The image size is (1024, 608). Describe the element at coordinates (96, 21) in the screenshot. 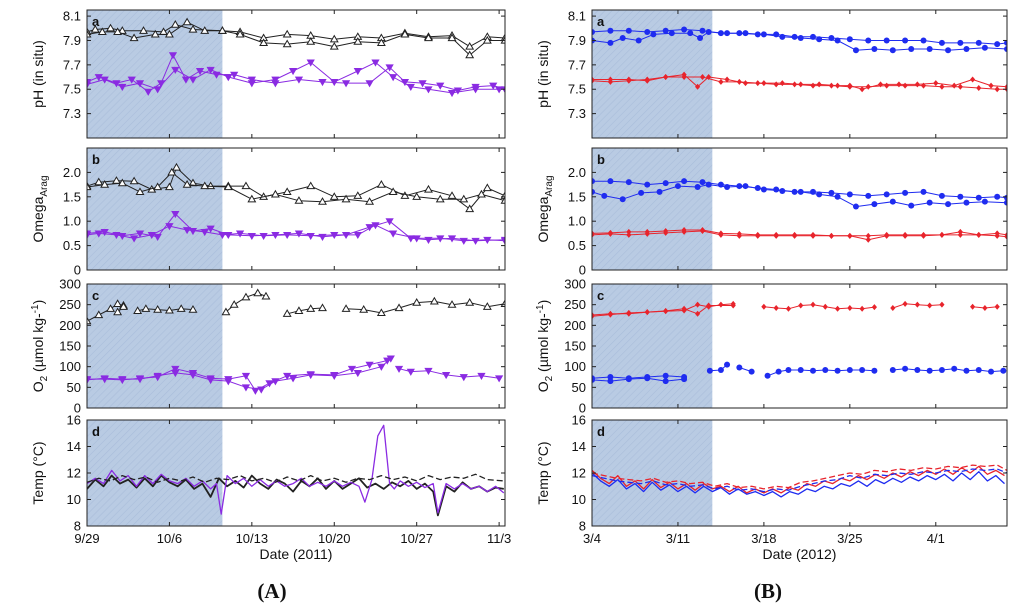

I see `panel-letter: a` at that location.